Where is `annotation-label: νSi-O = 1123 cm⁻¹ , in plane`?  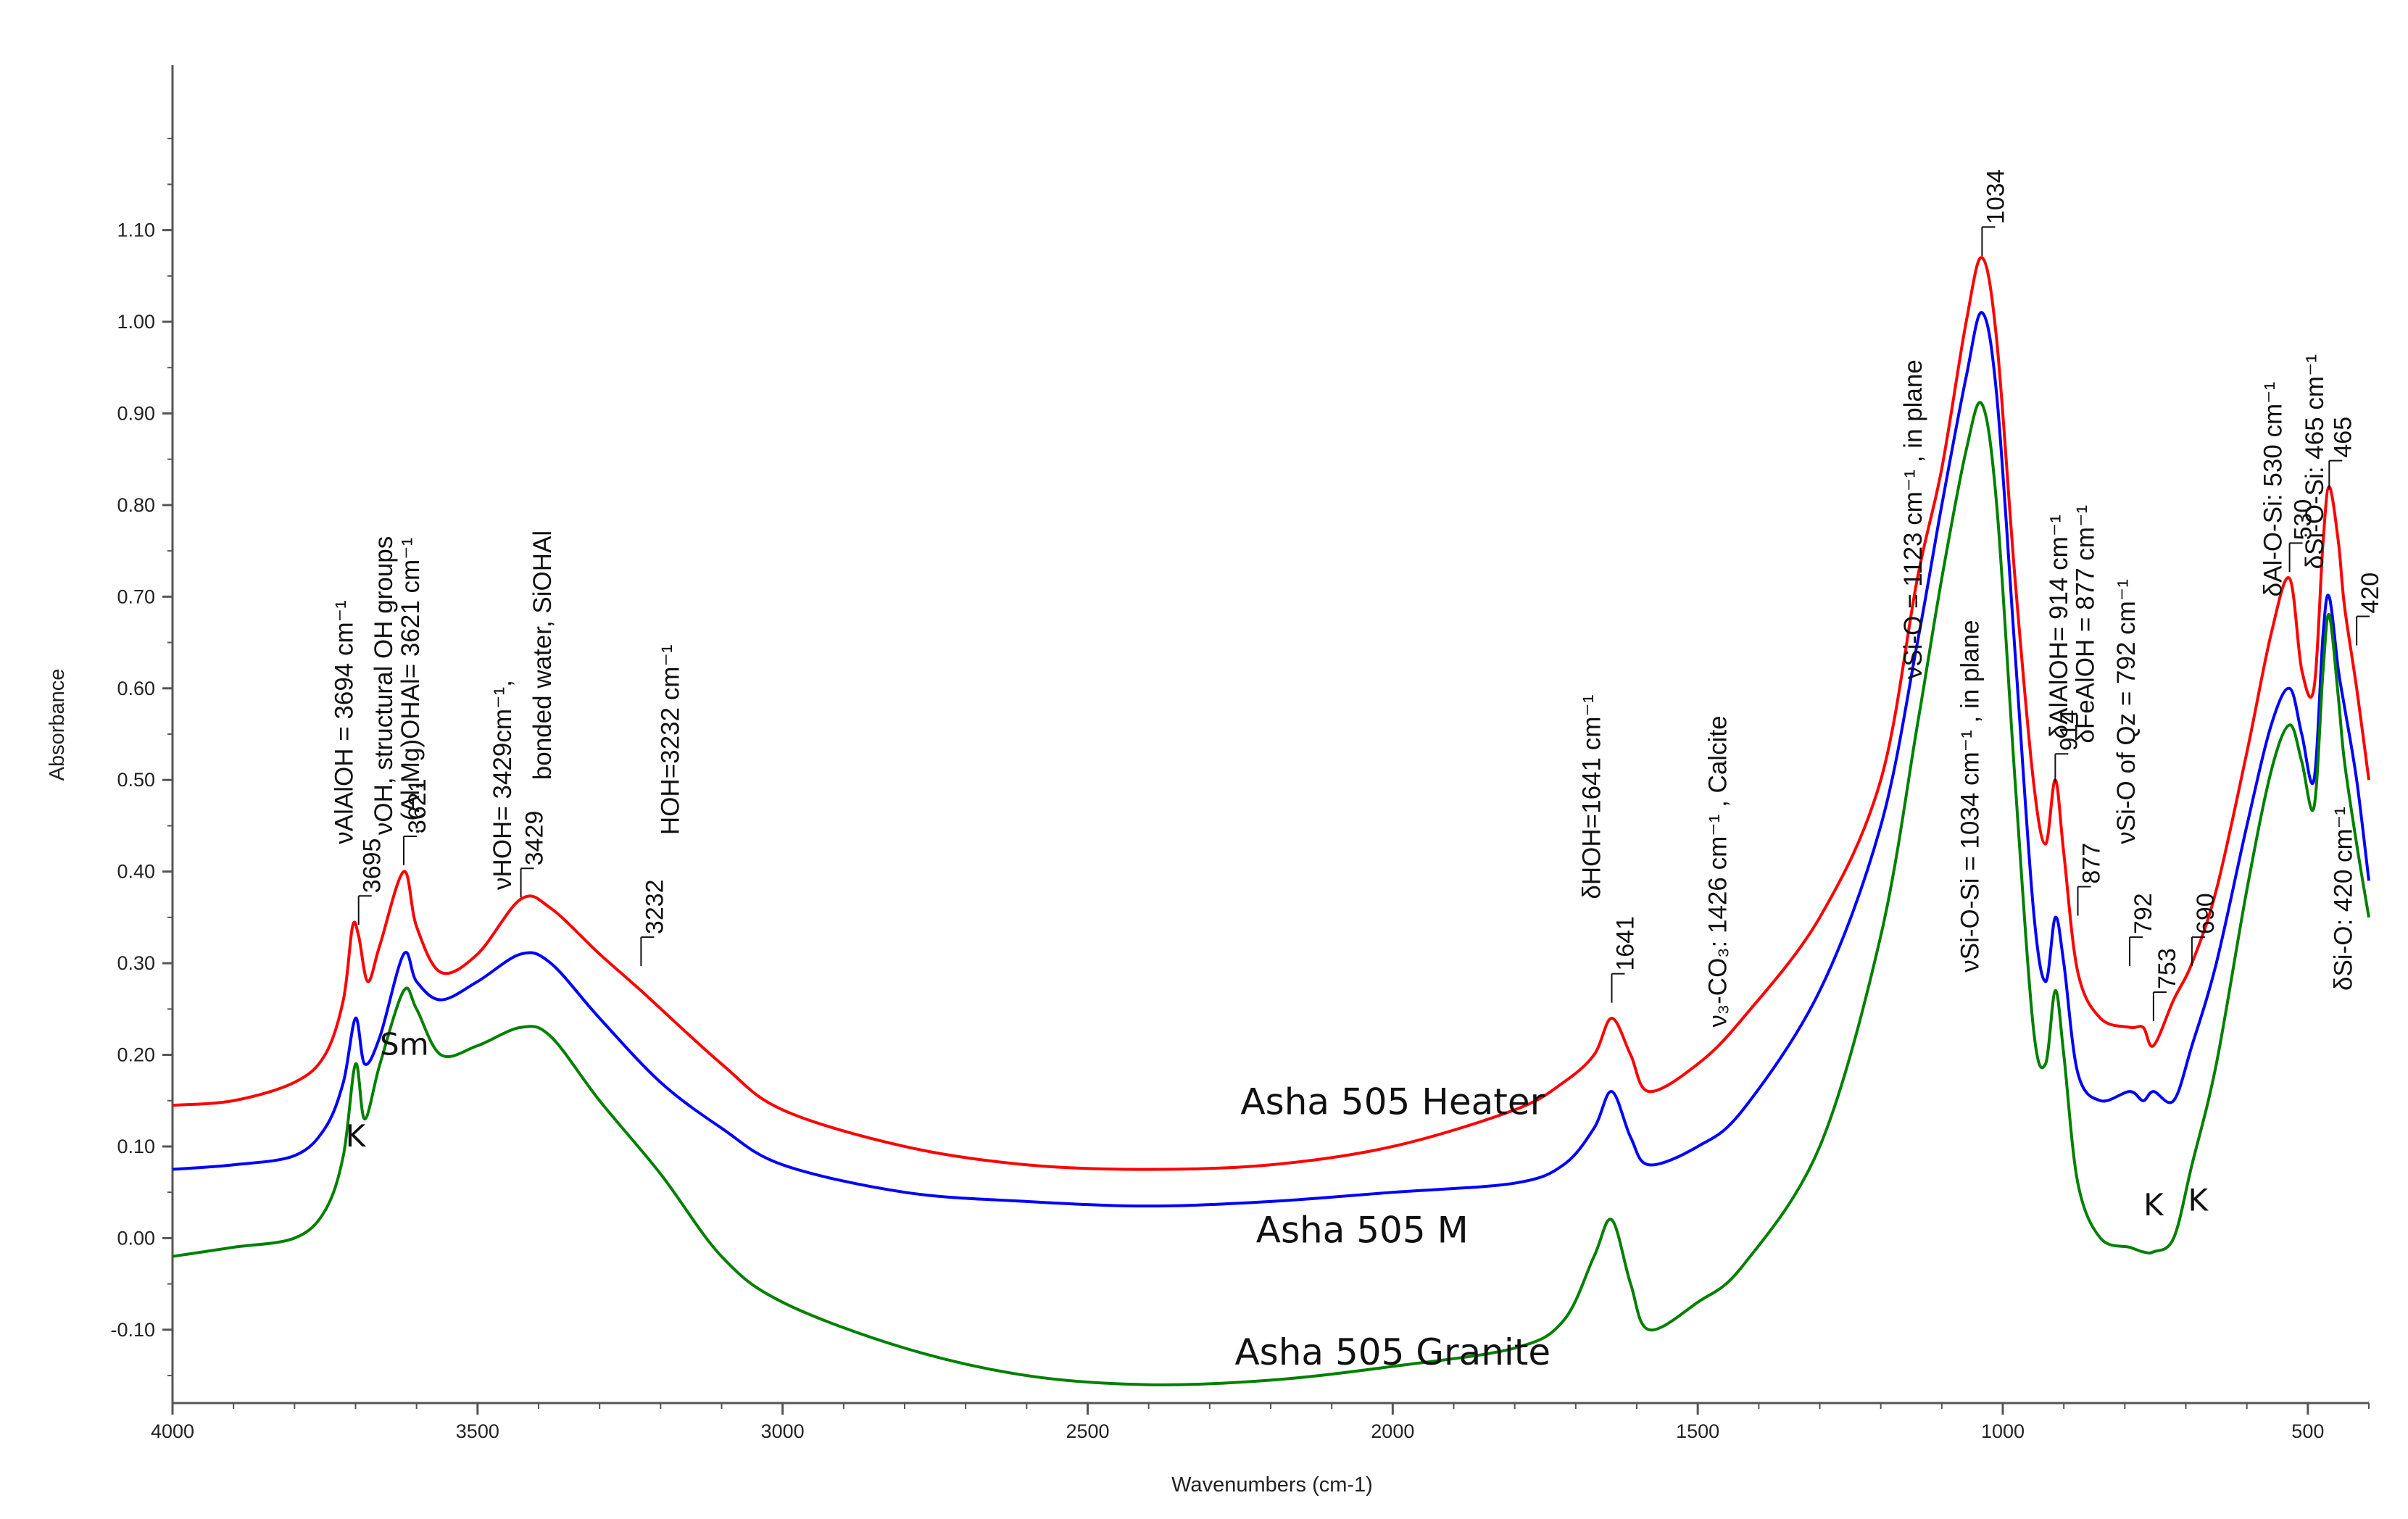
annotation-label: νSi-O = 1123 cm⁻¹ , in plane is located at coordinates (1913, 519).